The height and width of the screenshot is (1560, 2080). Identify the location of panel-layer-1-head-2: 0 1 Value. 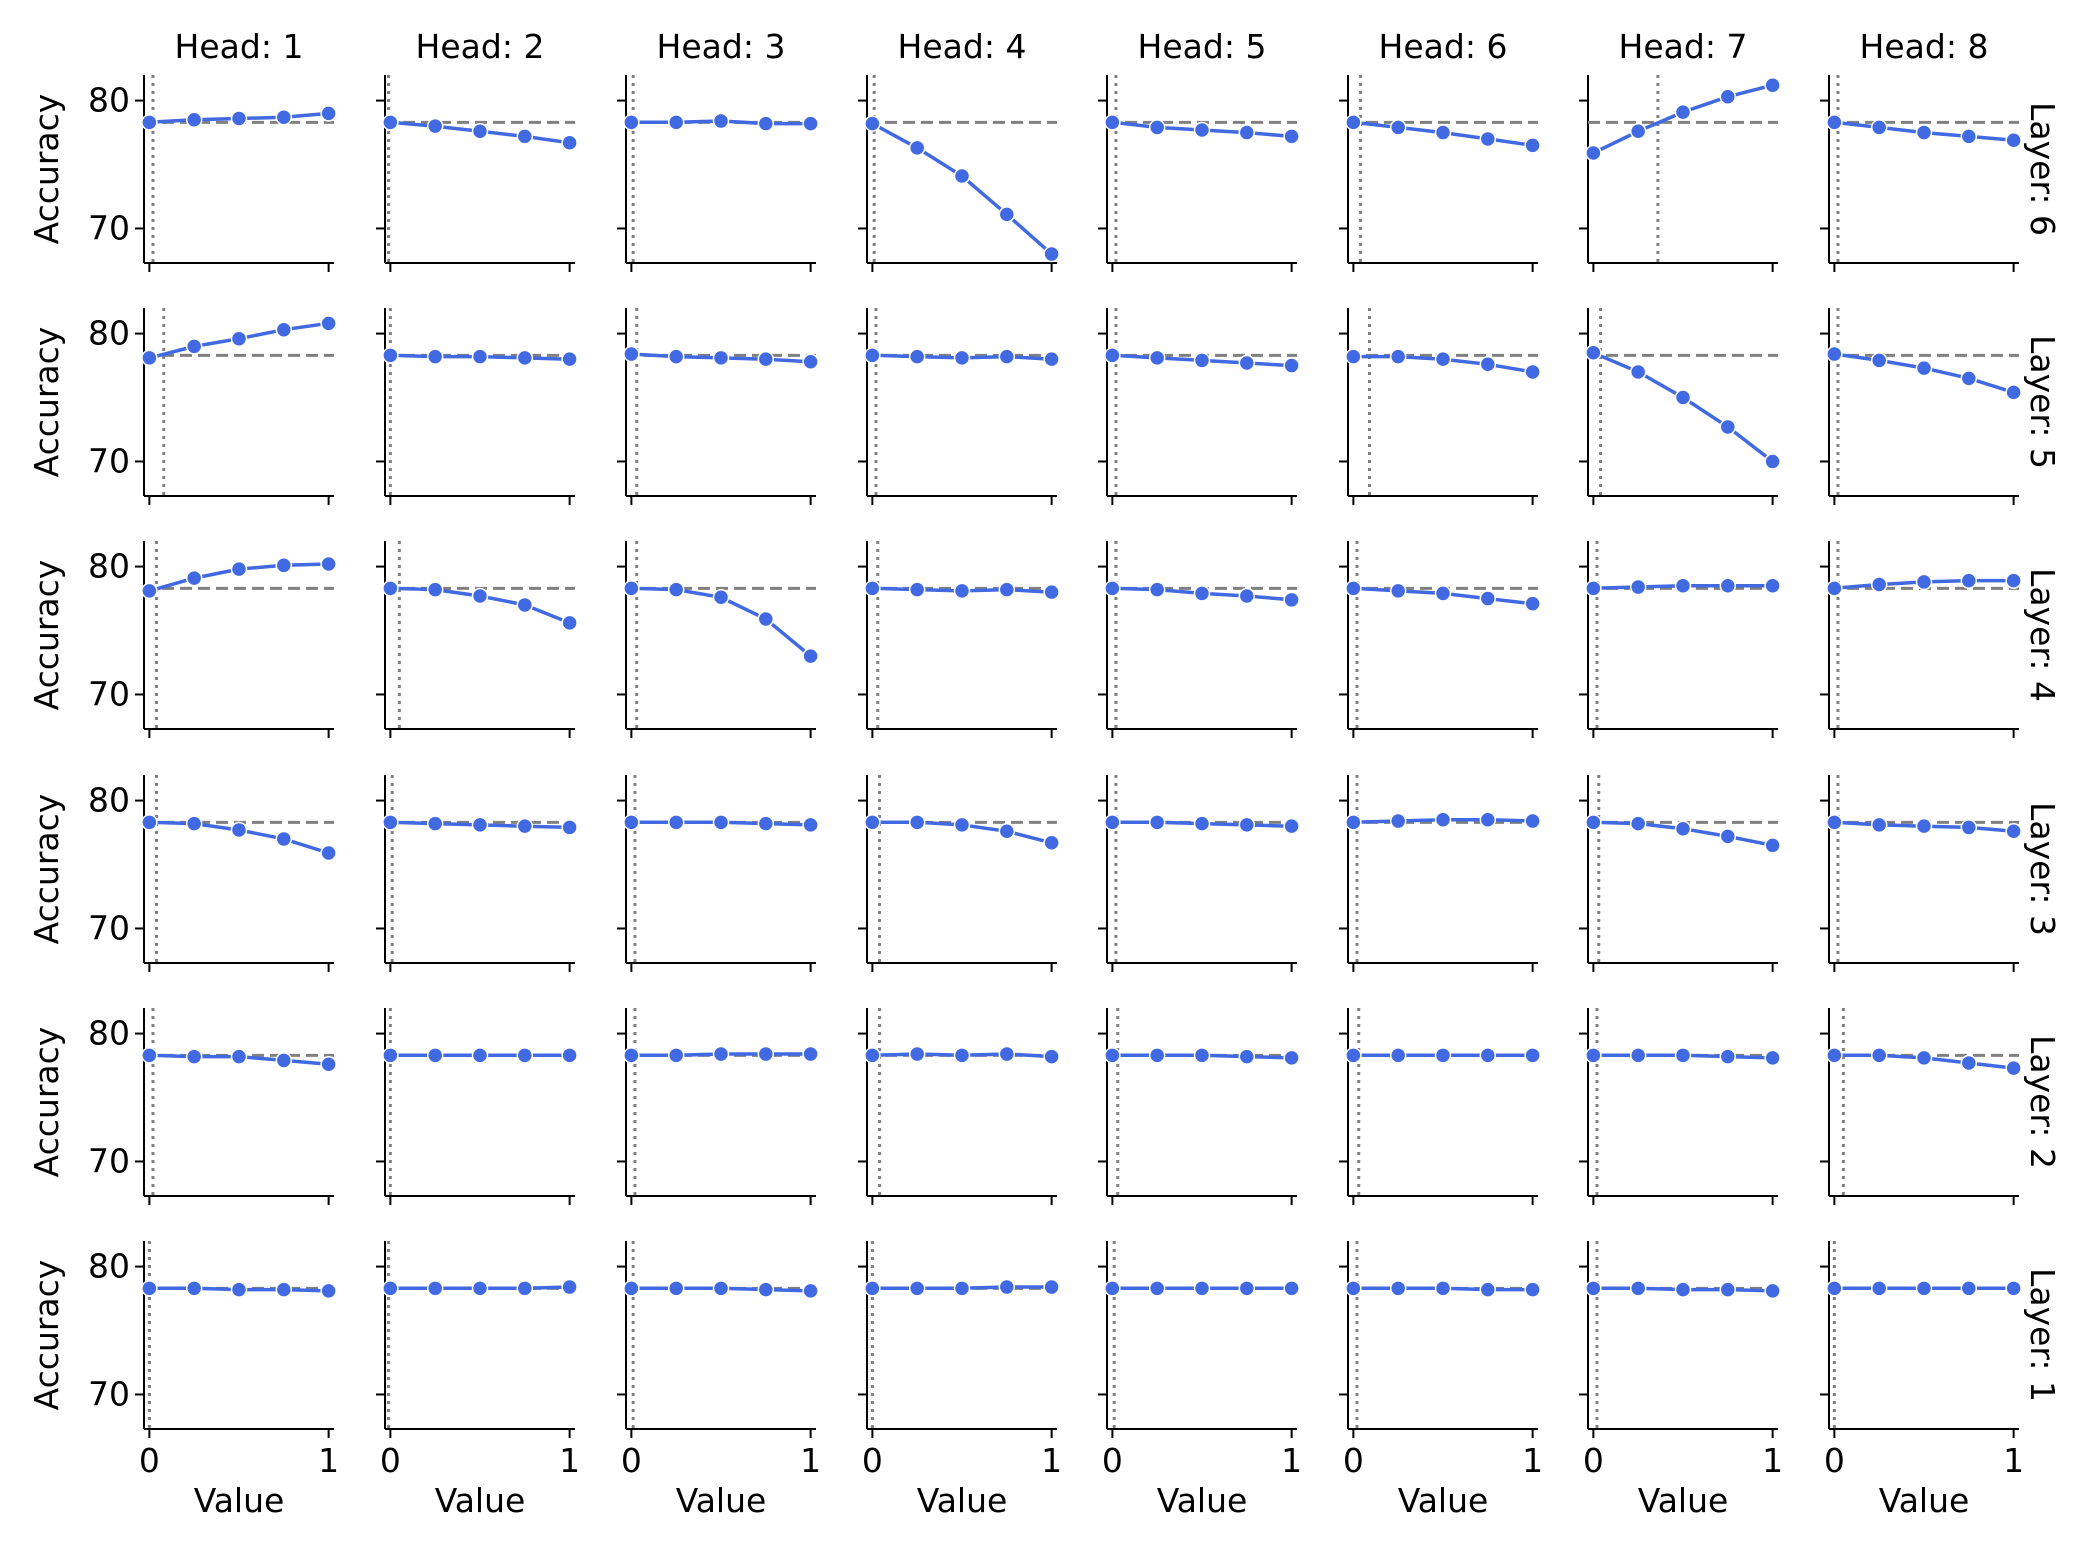
(478, 1380).